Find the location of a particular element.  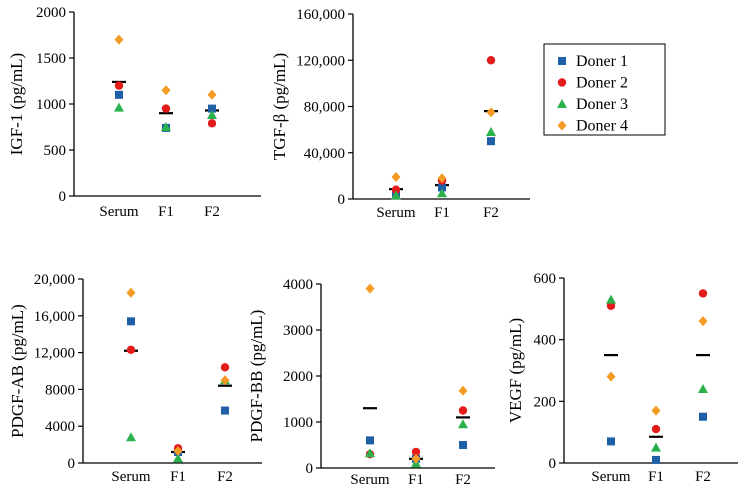

y-tick-label: 600 is located at coordinates (545, 279).